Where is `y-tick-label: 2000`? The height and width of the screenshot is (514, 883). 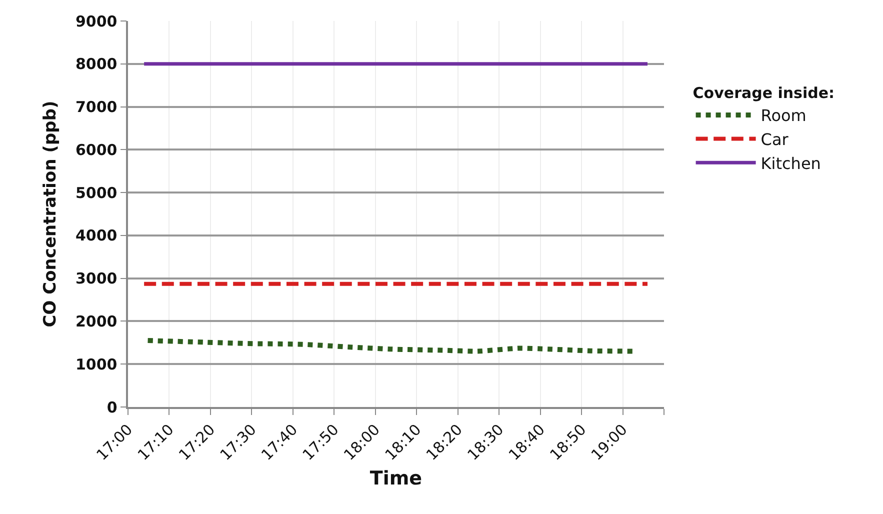
y-tick-label: 2000 is located at coordinates (97, 321).